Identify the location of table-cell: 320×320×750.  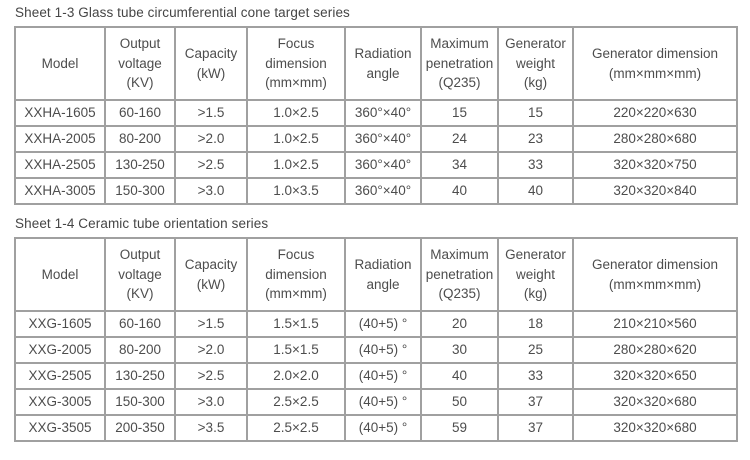
(655, 165).